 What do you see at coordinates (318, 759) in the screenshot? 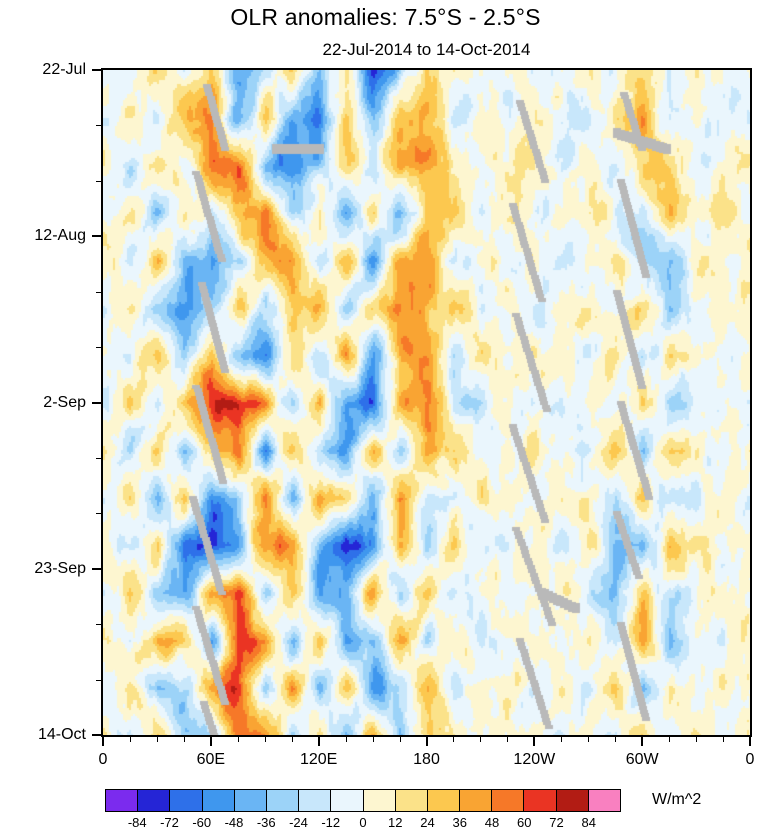
I see `x-axis-tick-label: 120E` at bounding box center [318, 759].